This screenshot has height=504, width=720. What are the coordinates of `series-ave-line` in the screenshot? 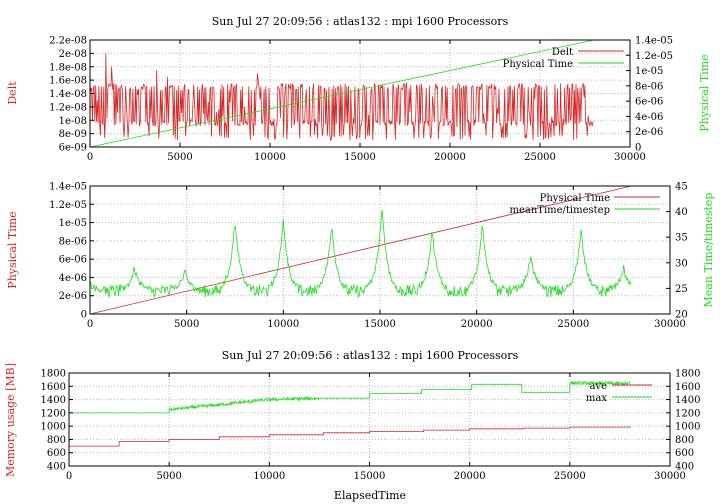 It's located at (350, 436).